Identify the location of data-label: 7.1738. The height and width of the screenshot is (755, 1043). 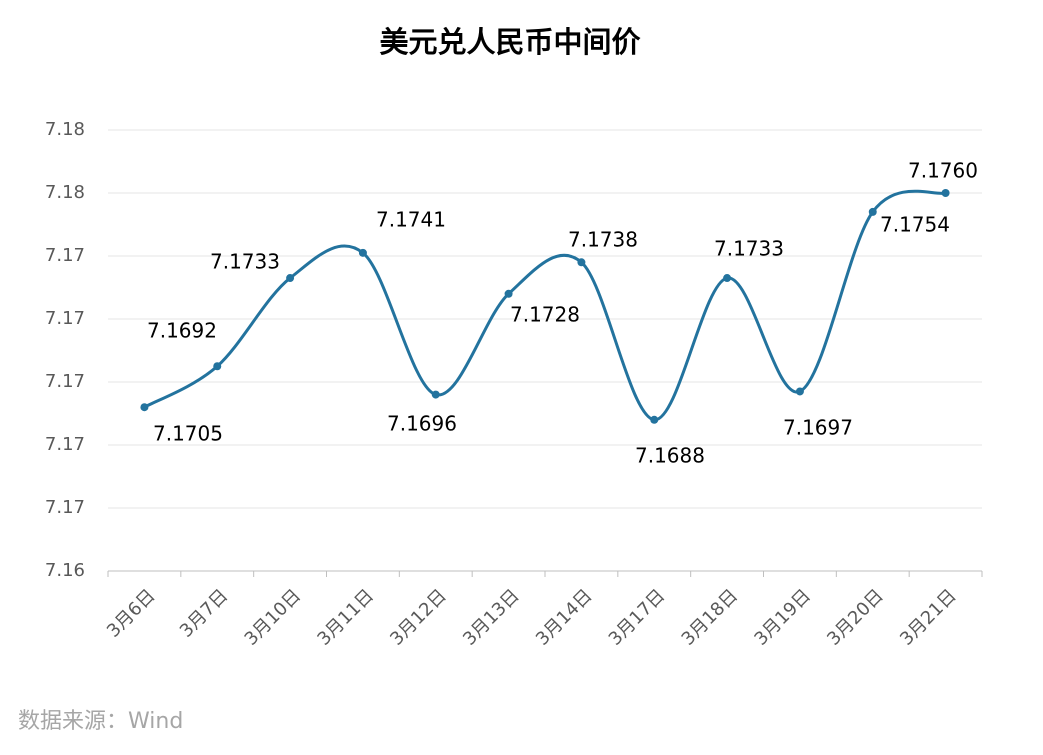
(603, 240).